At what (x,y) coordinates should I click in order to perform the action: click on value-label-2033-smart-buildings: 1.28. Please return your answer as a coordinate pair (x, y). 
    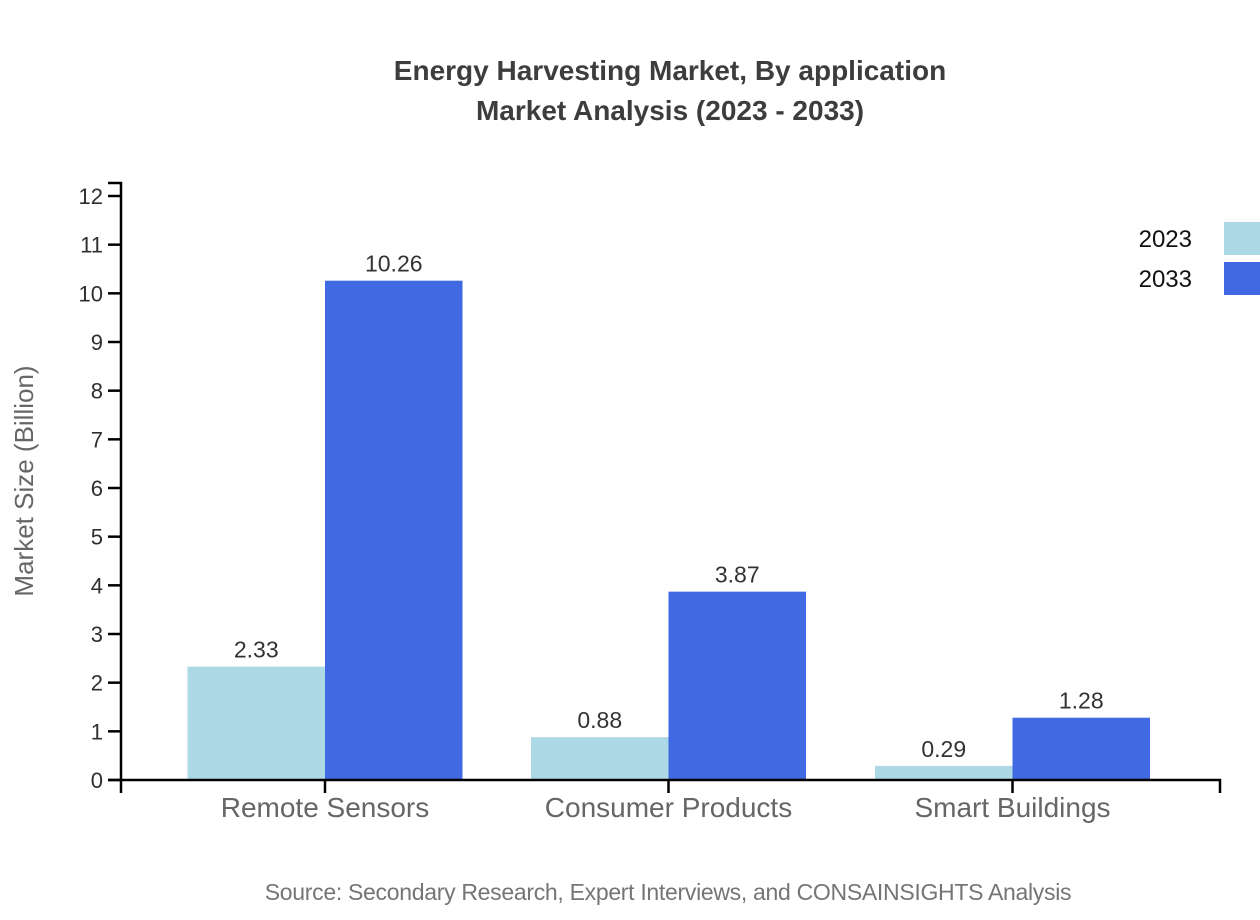
    Looking at the image, I should click on (1081, 701).